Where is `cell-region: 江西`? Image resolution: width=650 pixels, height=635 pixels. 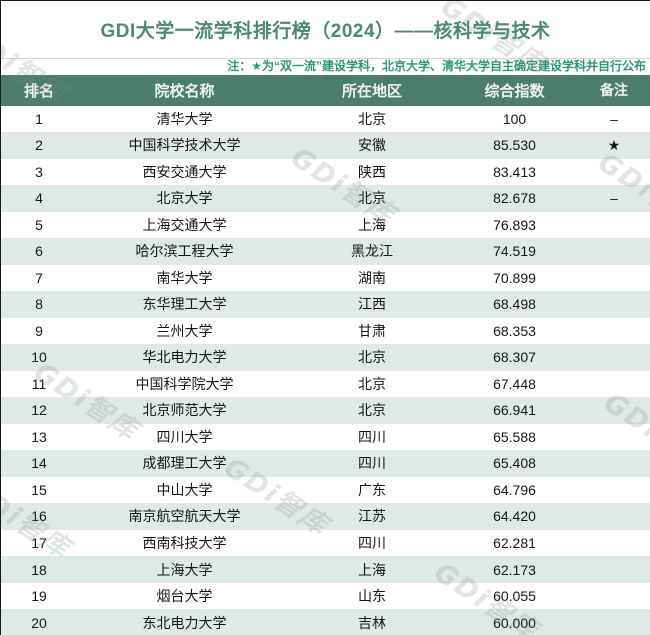
cell-region: 江西 is located at coordinates (372, 304).